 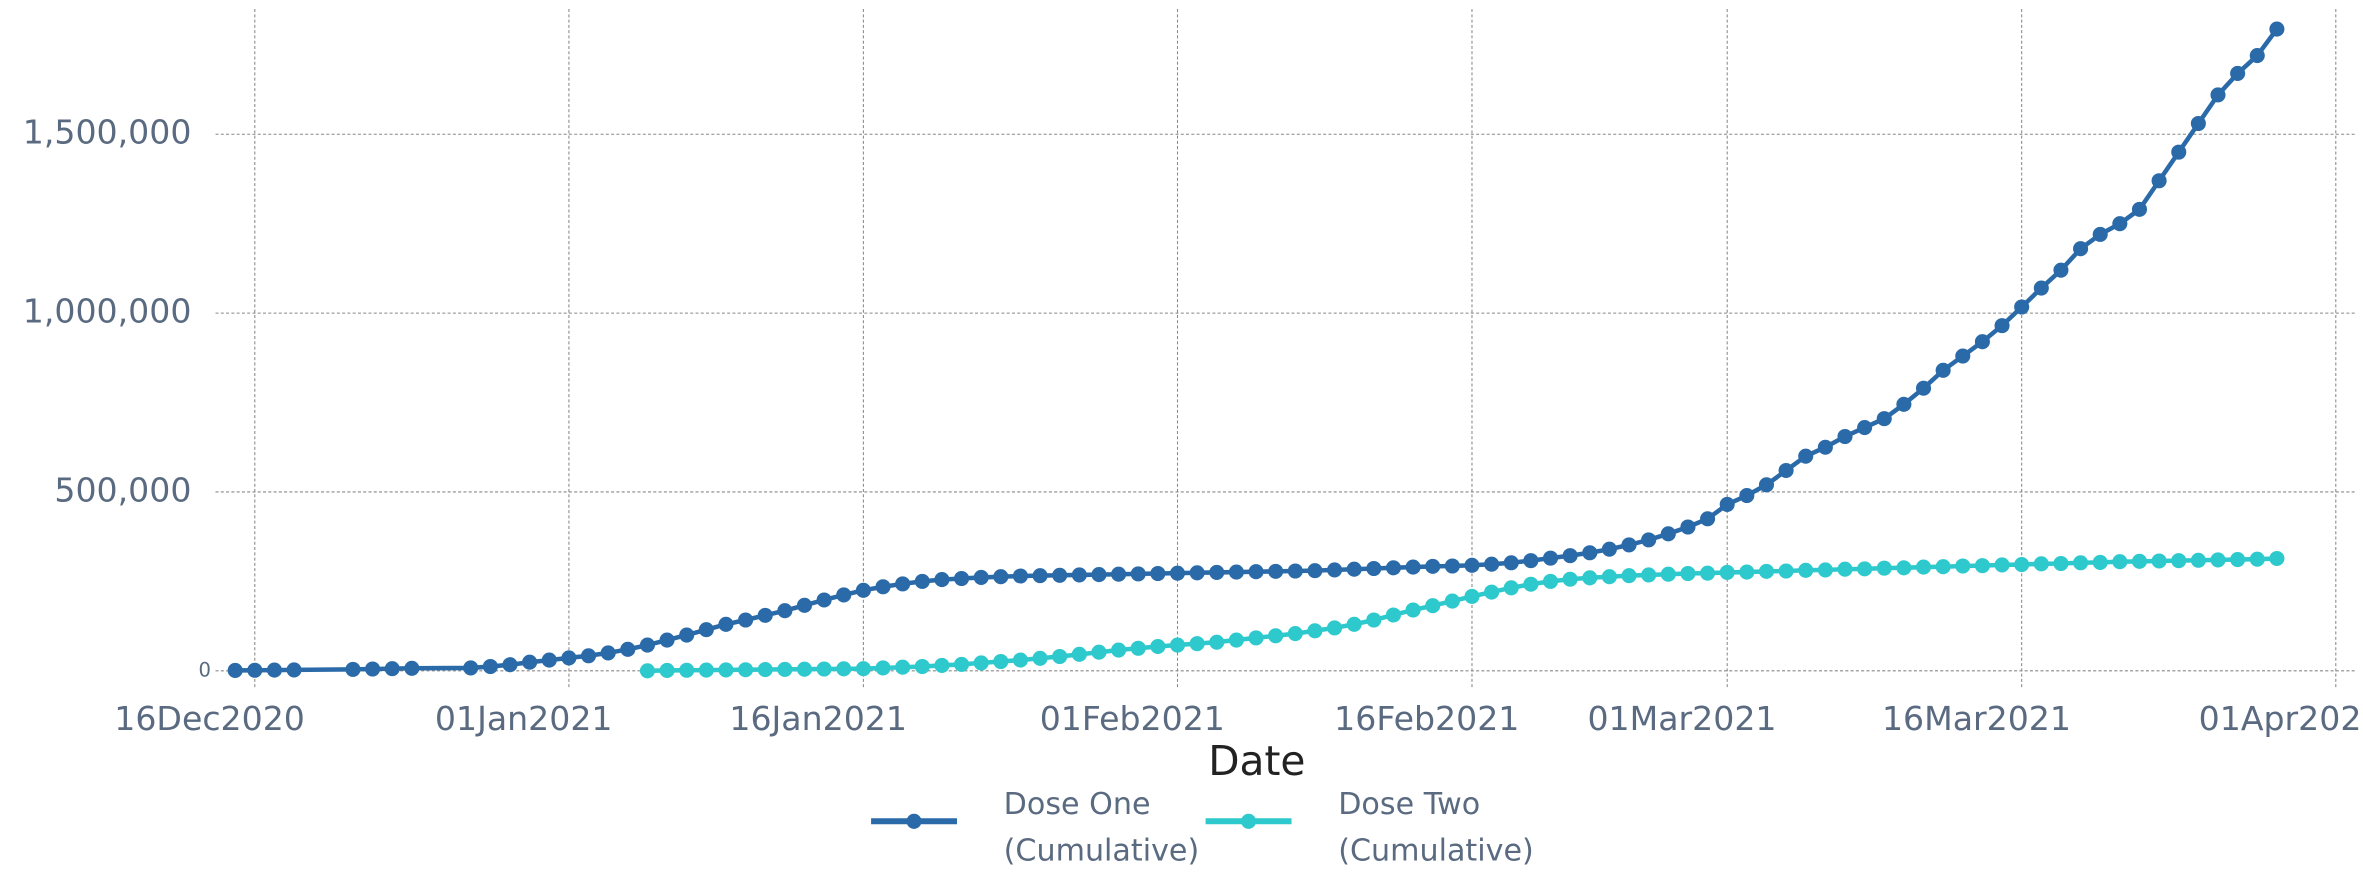 I want to click on legend-item: Dose One (Cumulative), so click(x=1101, y=827).